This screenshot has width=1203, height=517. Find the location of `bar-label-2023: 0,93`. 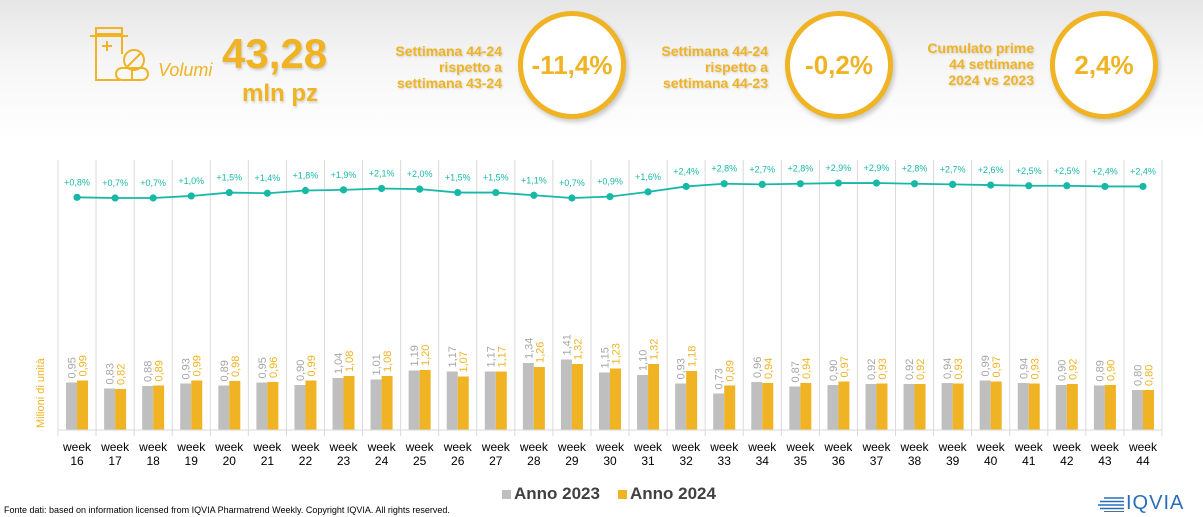

bar-label-2023: 0,93 is located at coordinates (682, 368).